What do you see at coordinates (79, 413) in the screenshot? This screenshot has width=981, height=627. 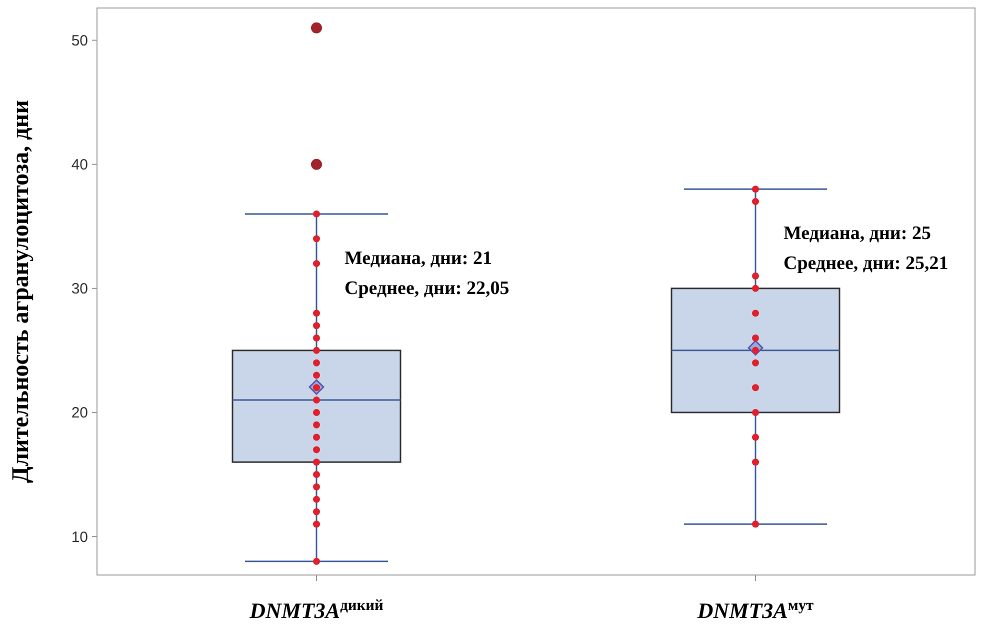 I see `y-tick-label: 20` at bounding box center [79, 413].